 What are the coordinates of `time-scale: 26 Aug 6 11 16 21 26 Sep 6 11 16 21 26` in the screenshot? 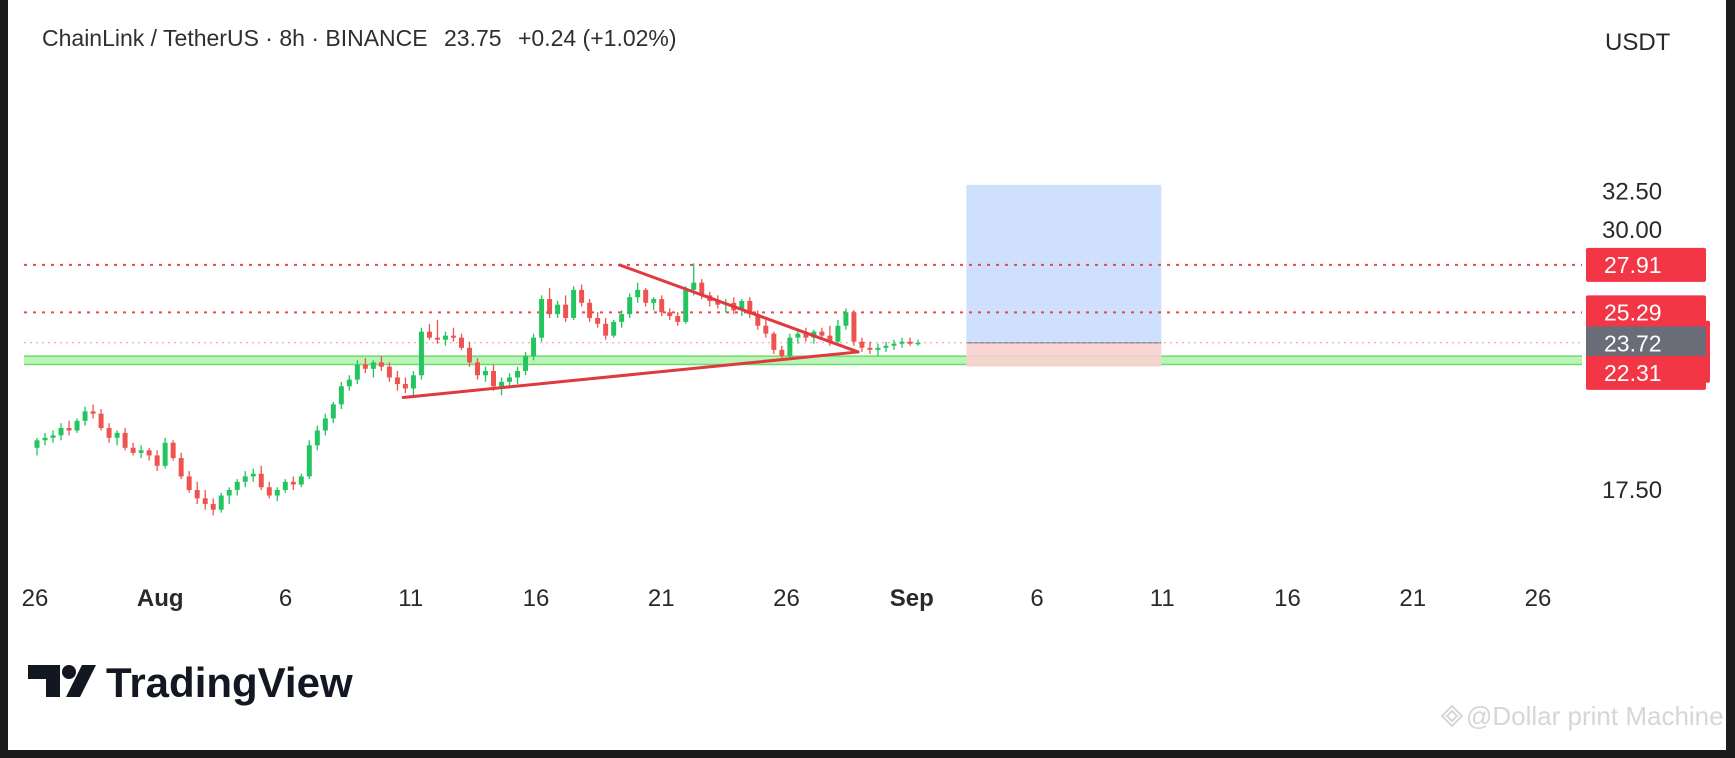 It's located at (787, 598).